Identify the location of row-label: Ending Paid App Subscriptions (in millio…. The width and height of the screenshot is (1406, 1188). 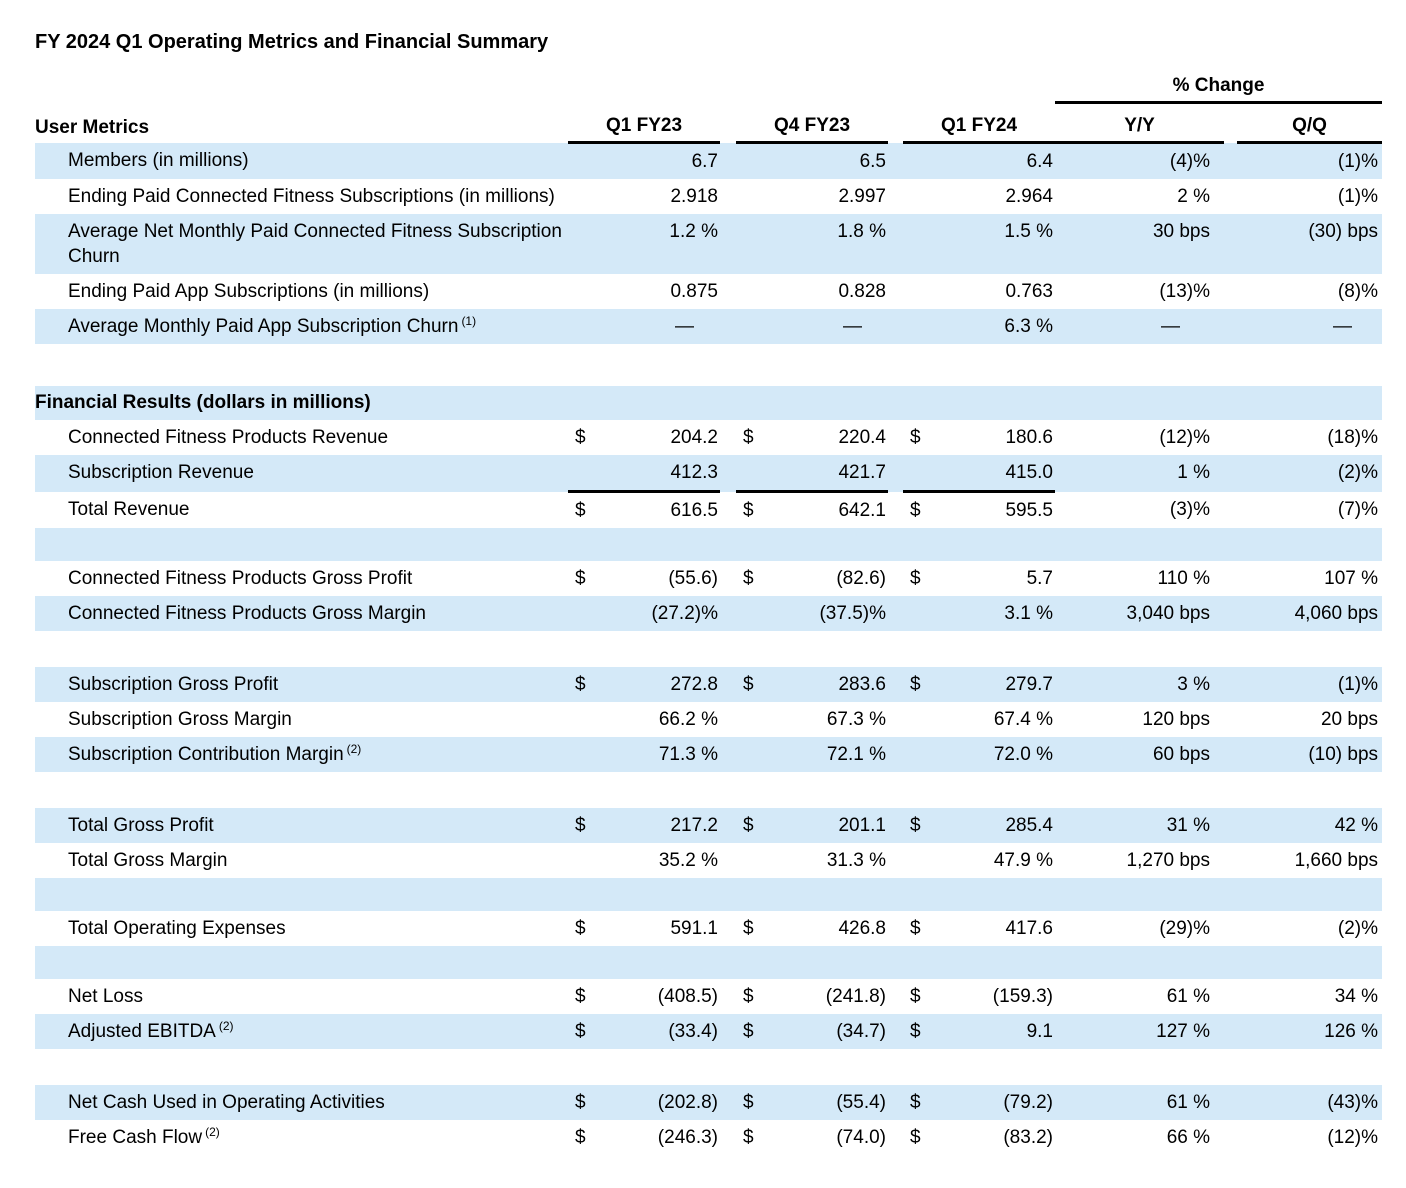
(249, 291).